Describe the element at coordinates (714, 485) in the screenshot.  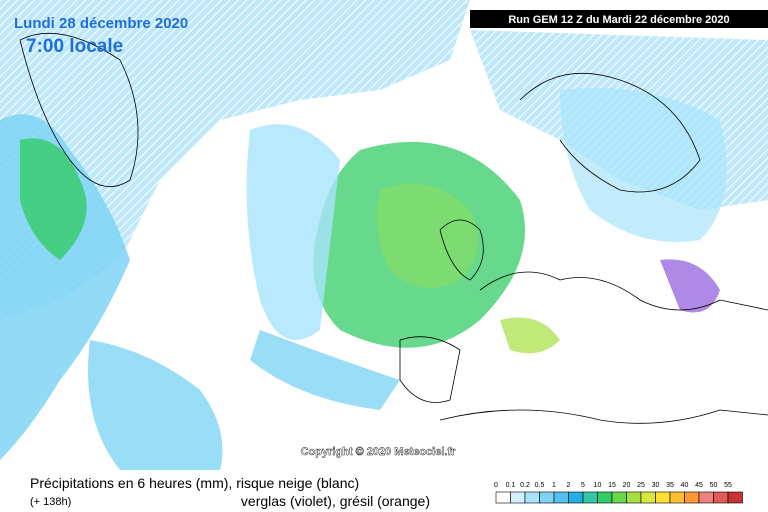
I see `scale-label: 50` at that location.